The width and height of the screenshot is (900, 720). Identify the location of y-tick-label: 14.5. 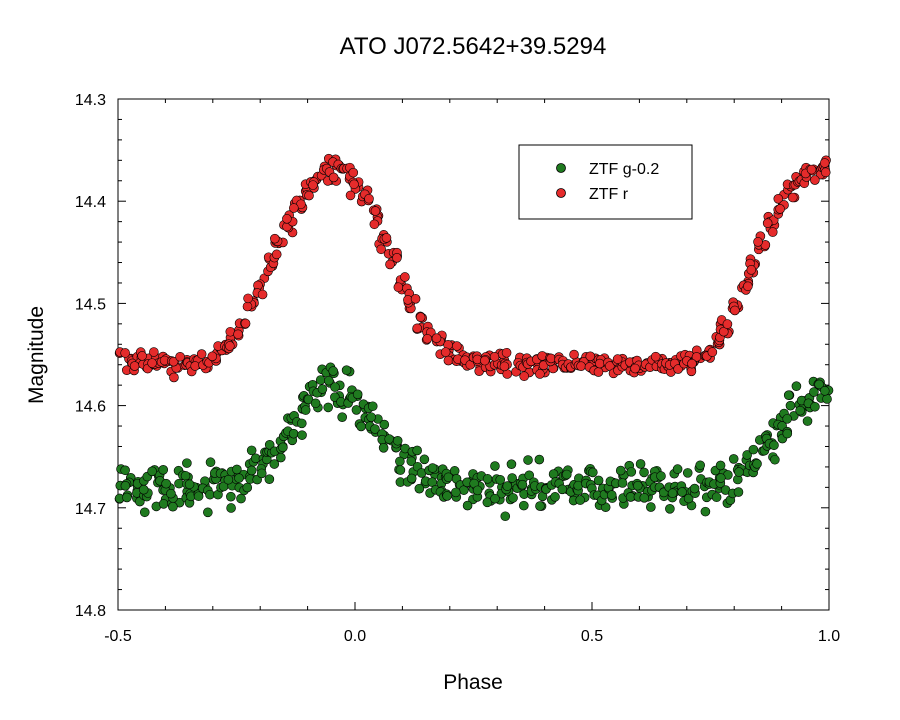
(90, 304).